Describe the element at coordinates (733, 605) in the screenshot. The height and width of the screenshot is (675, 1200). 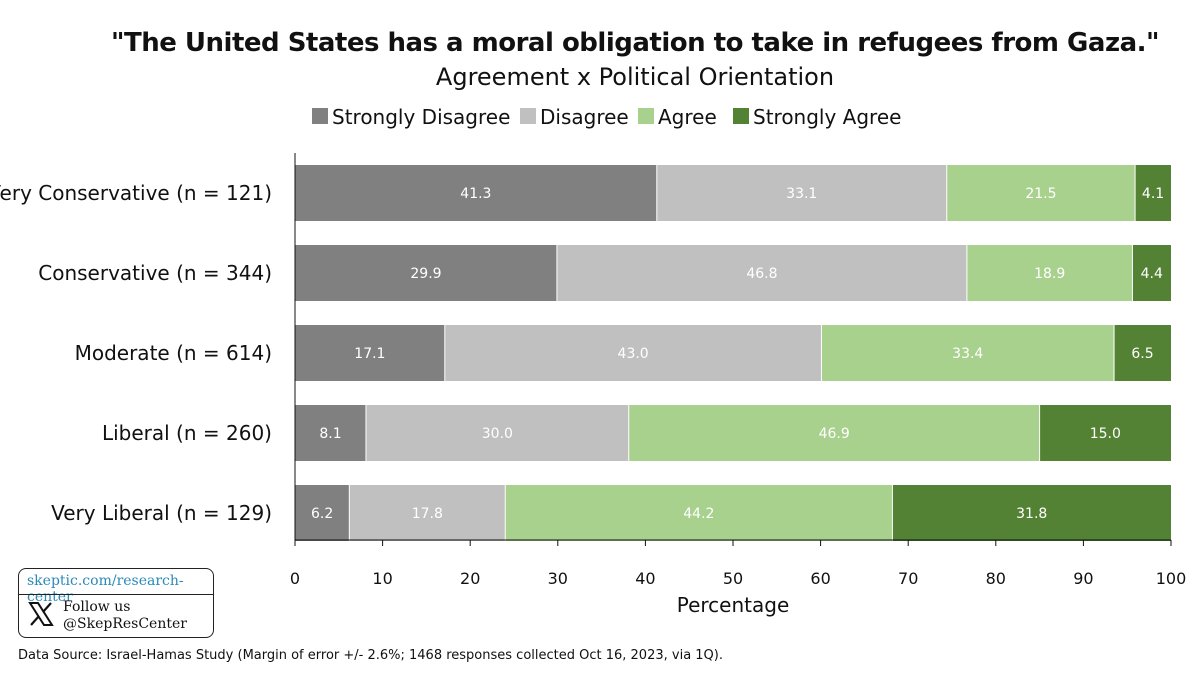
I see `x-axis-label: Percentage` at that location.